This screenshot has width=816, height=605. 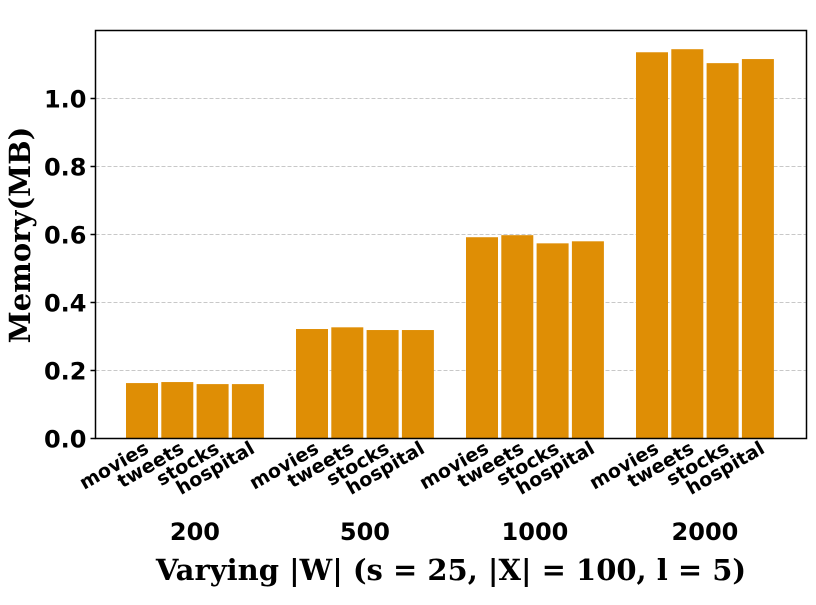 What do you see at coordinates (705, 532) in the screenshot?
I see `group-label: 2000` at bounding box center [705, 532].